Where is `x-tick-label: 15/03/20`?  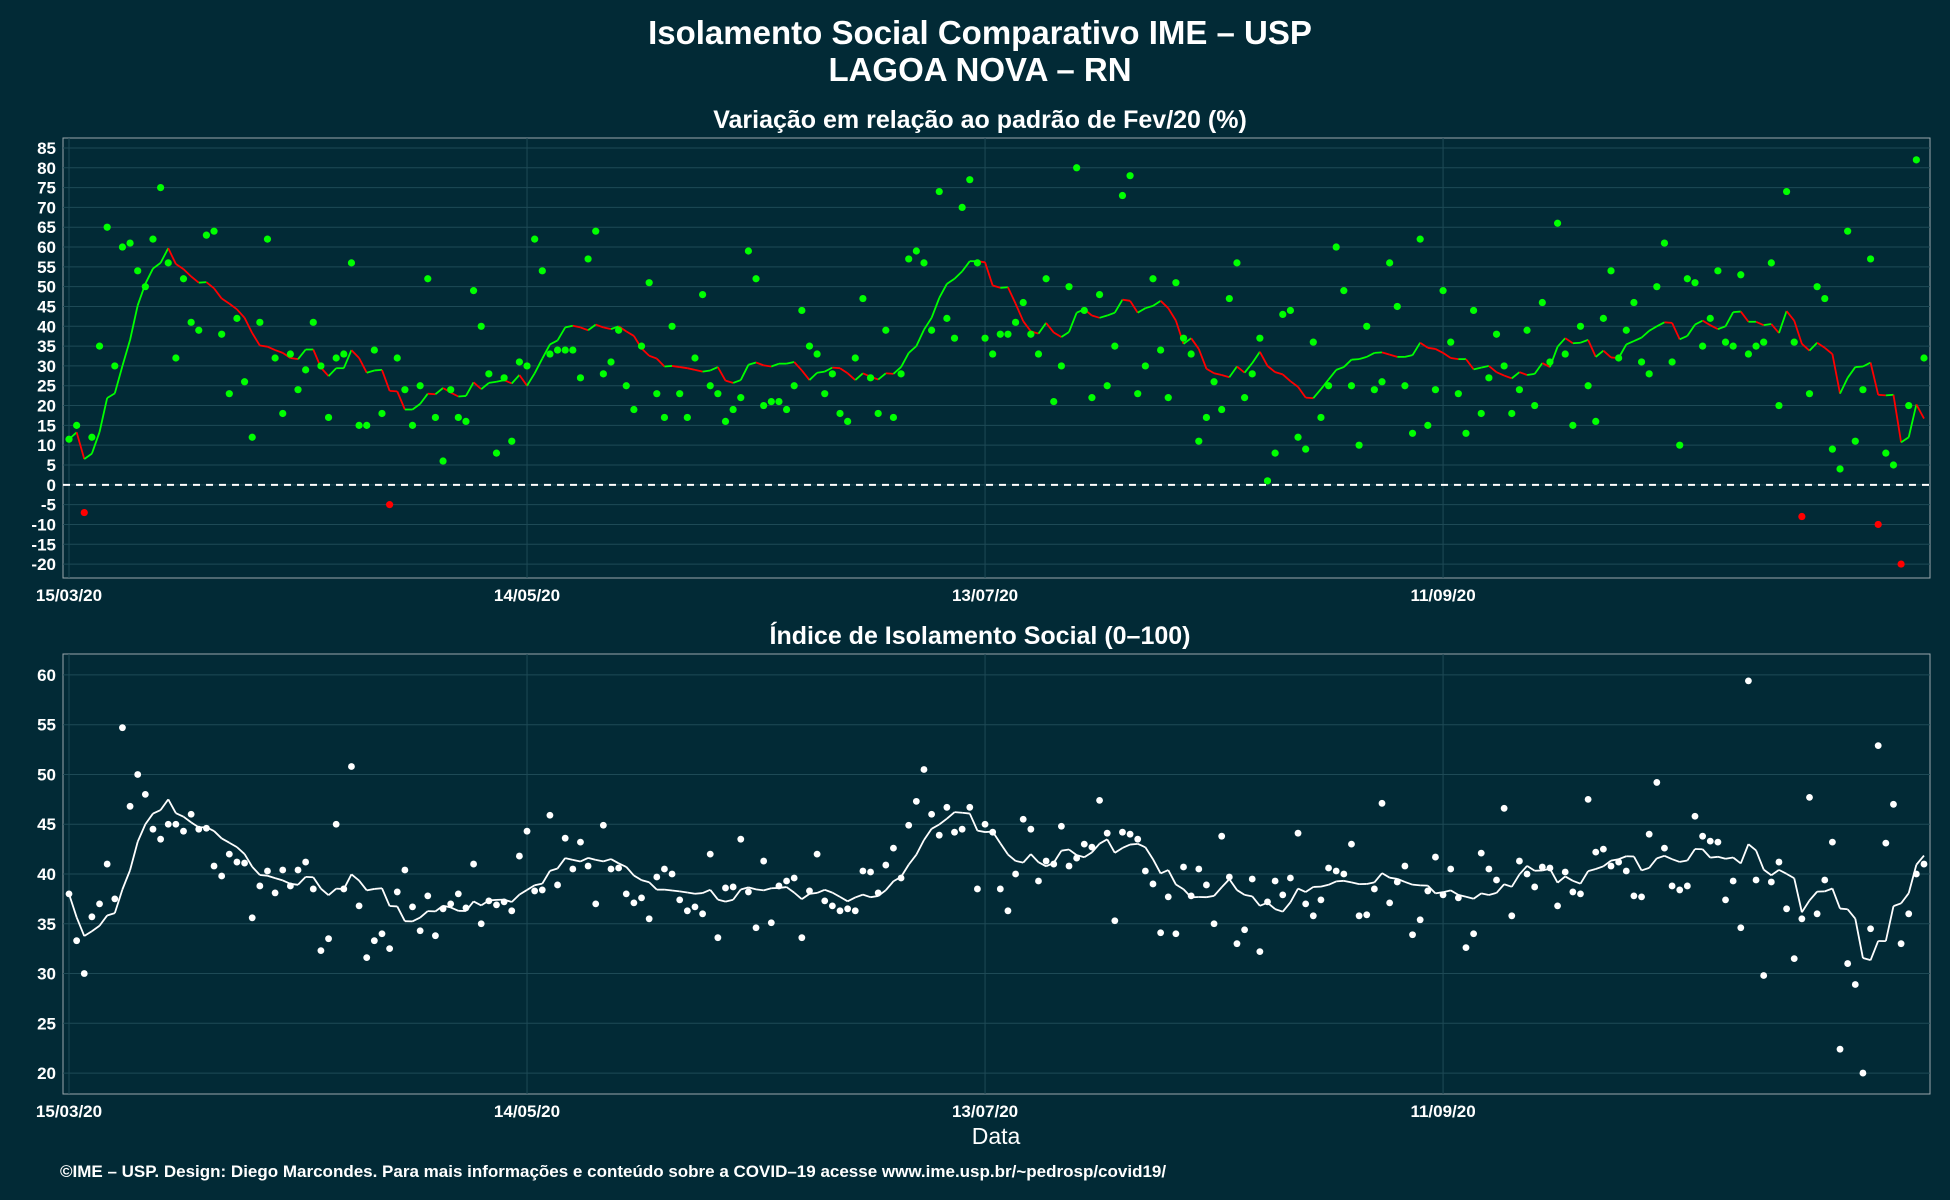
x-tick-label: 15/03/20 is located at coordinates (69, 595).